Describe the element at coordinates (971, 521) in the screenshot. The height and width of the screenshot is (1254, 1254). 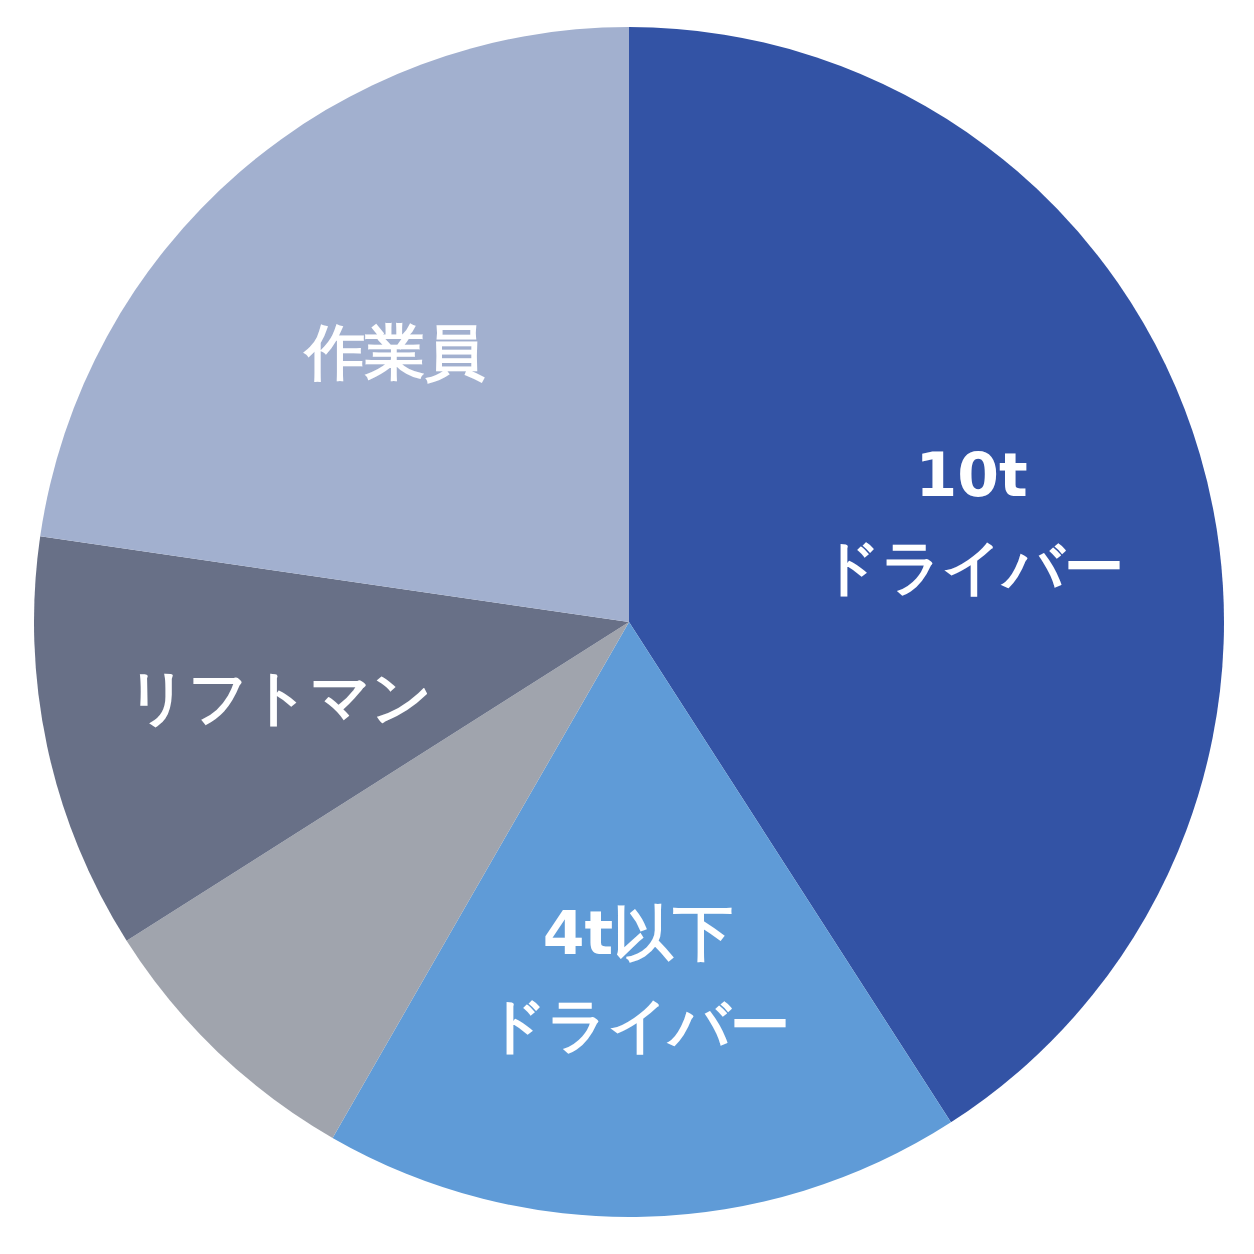
I see `slice-label: 10tドライバー` at that location.